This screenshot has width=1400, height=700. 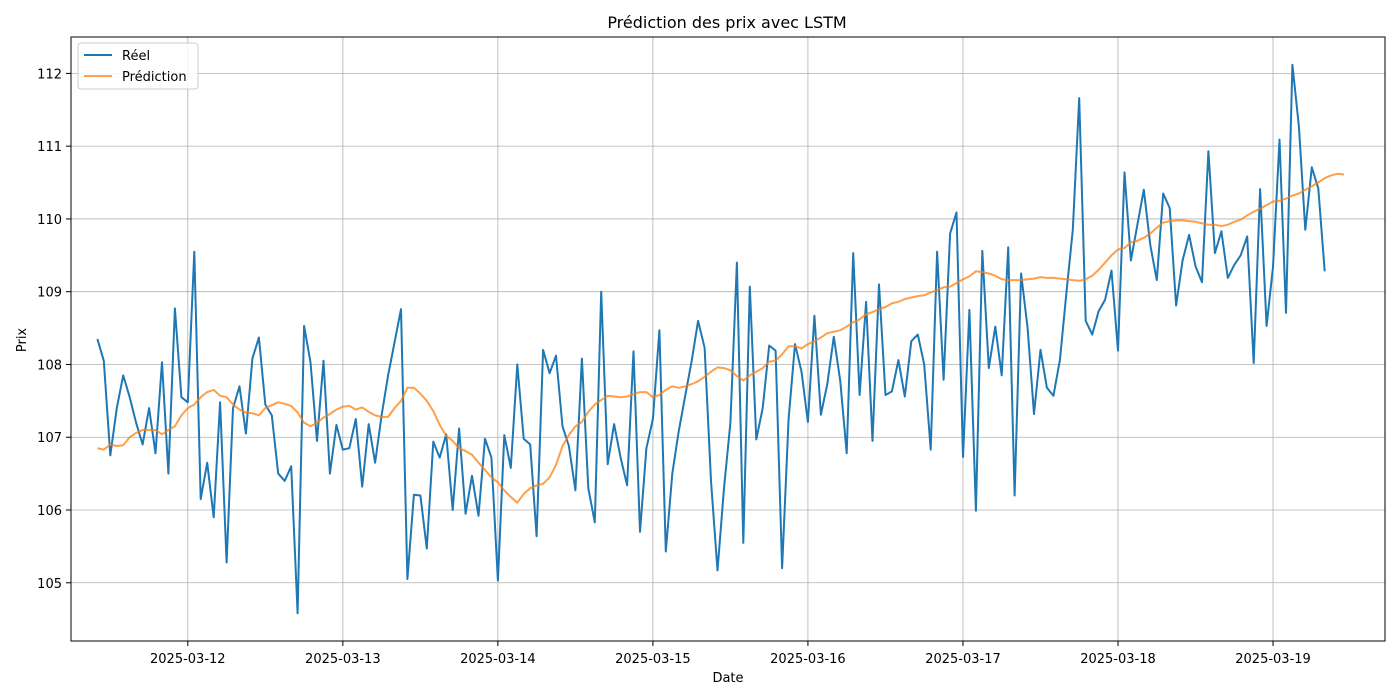 I want to click on y-tick-label: 108, so click(x=49, y=365).